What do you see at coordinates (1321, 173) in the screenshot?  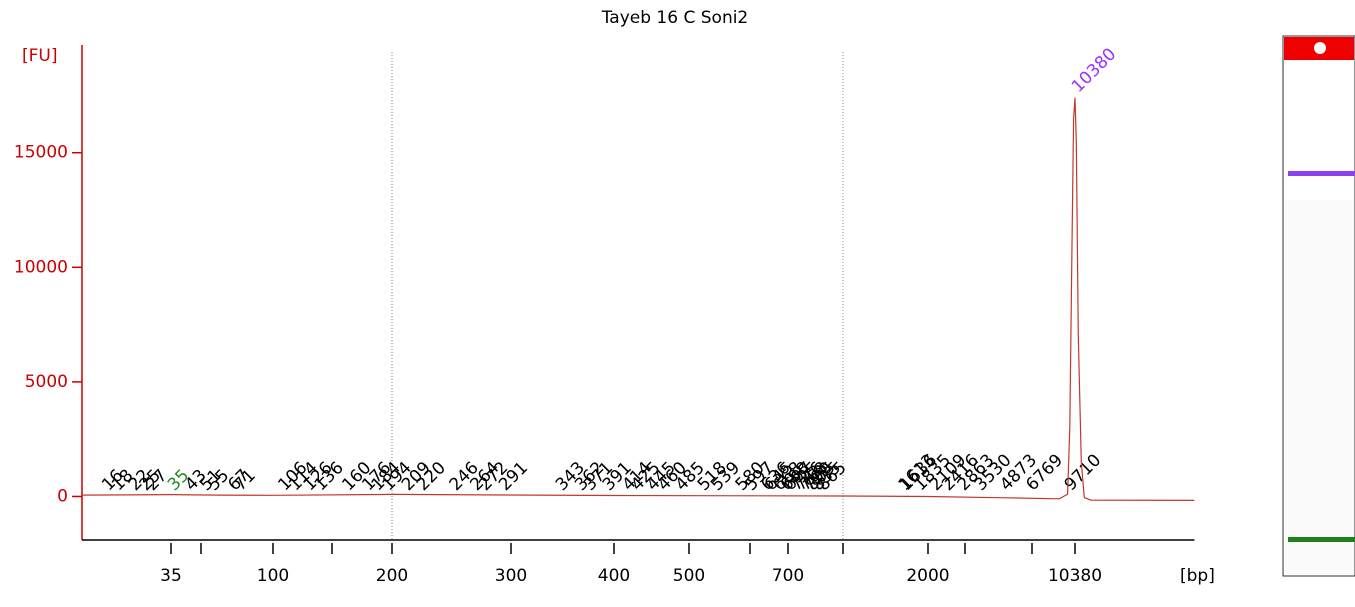 I see `gel-band-upper` at bounding box center [1321, 173].